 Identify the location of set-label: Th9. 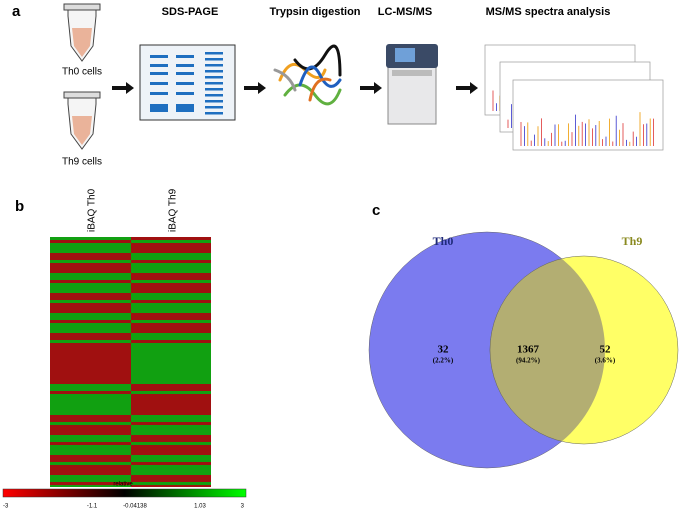
(632, 241).